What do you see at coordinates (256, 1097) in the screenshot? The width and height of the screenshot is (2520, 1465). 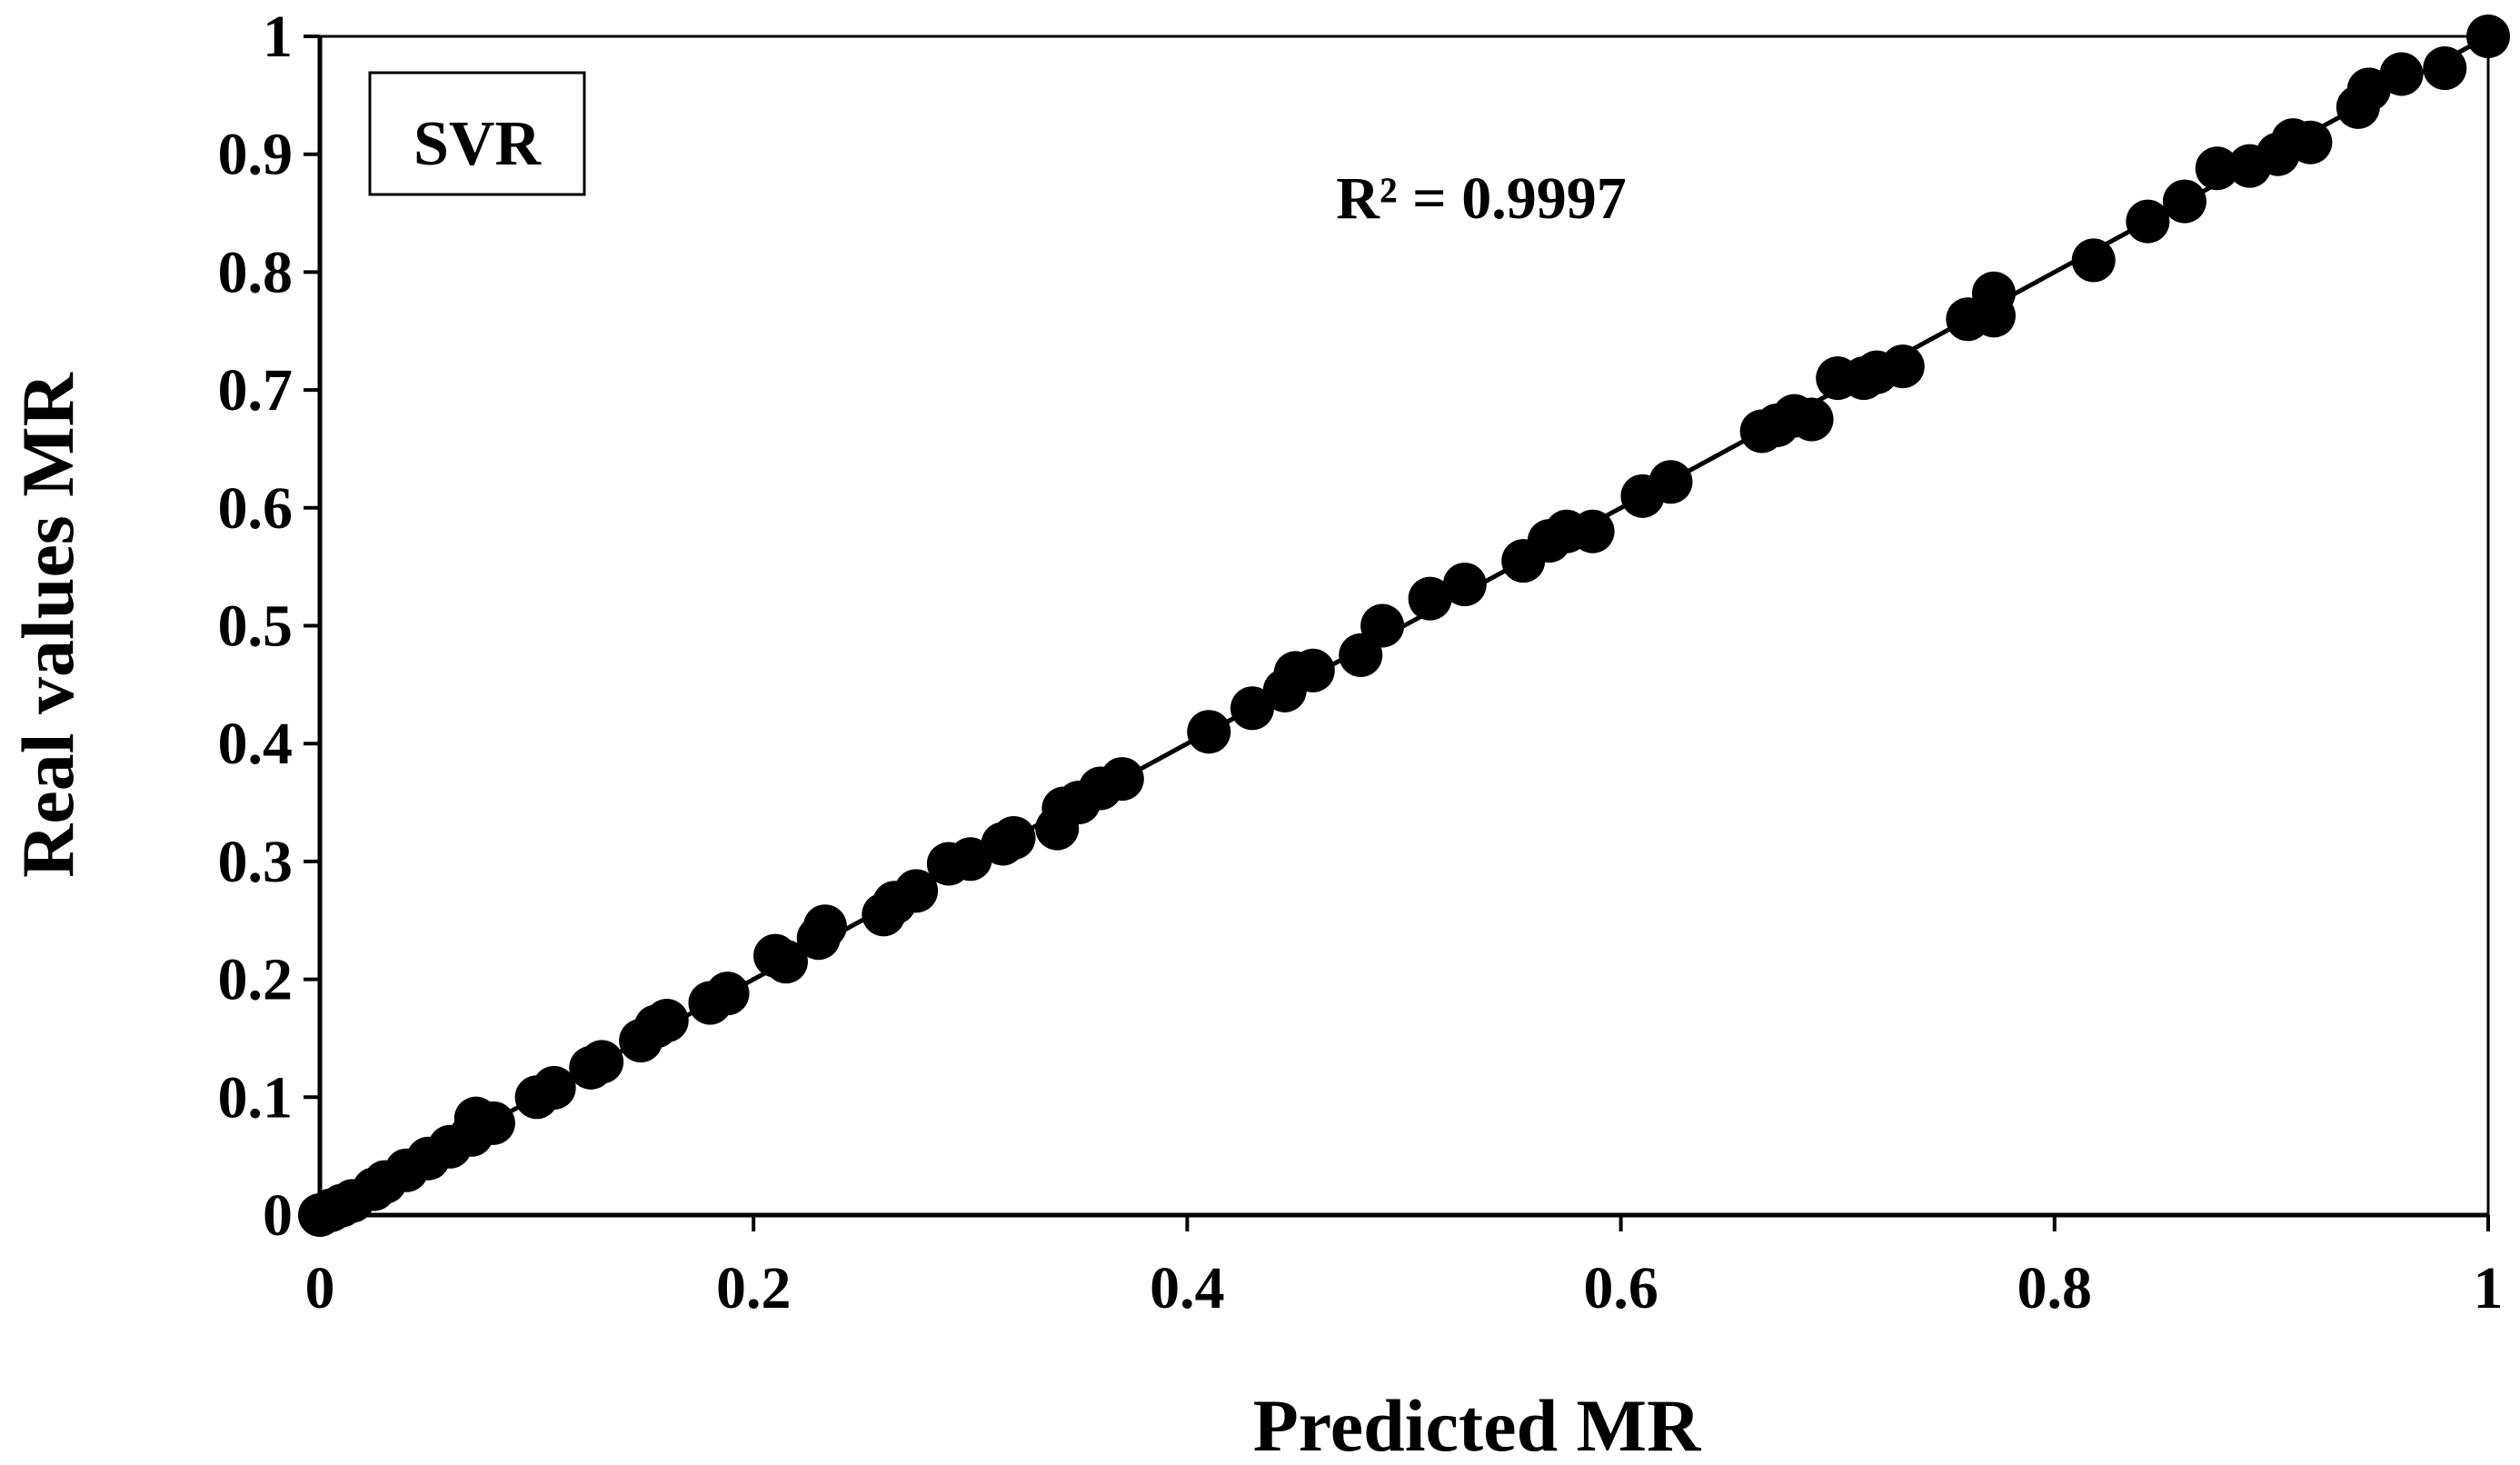 I see `y-tick-label: 0.1` at bounding box center [256, 1097].